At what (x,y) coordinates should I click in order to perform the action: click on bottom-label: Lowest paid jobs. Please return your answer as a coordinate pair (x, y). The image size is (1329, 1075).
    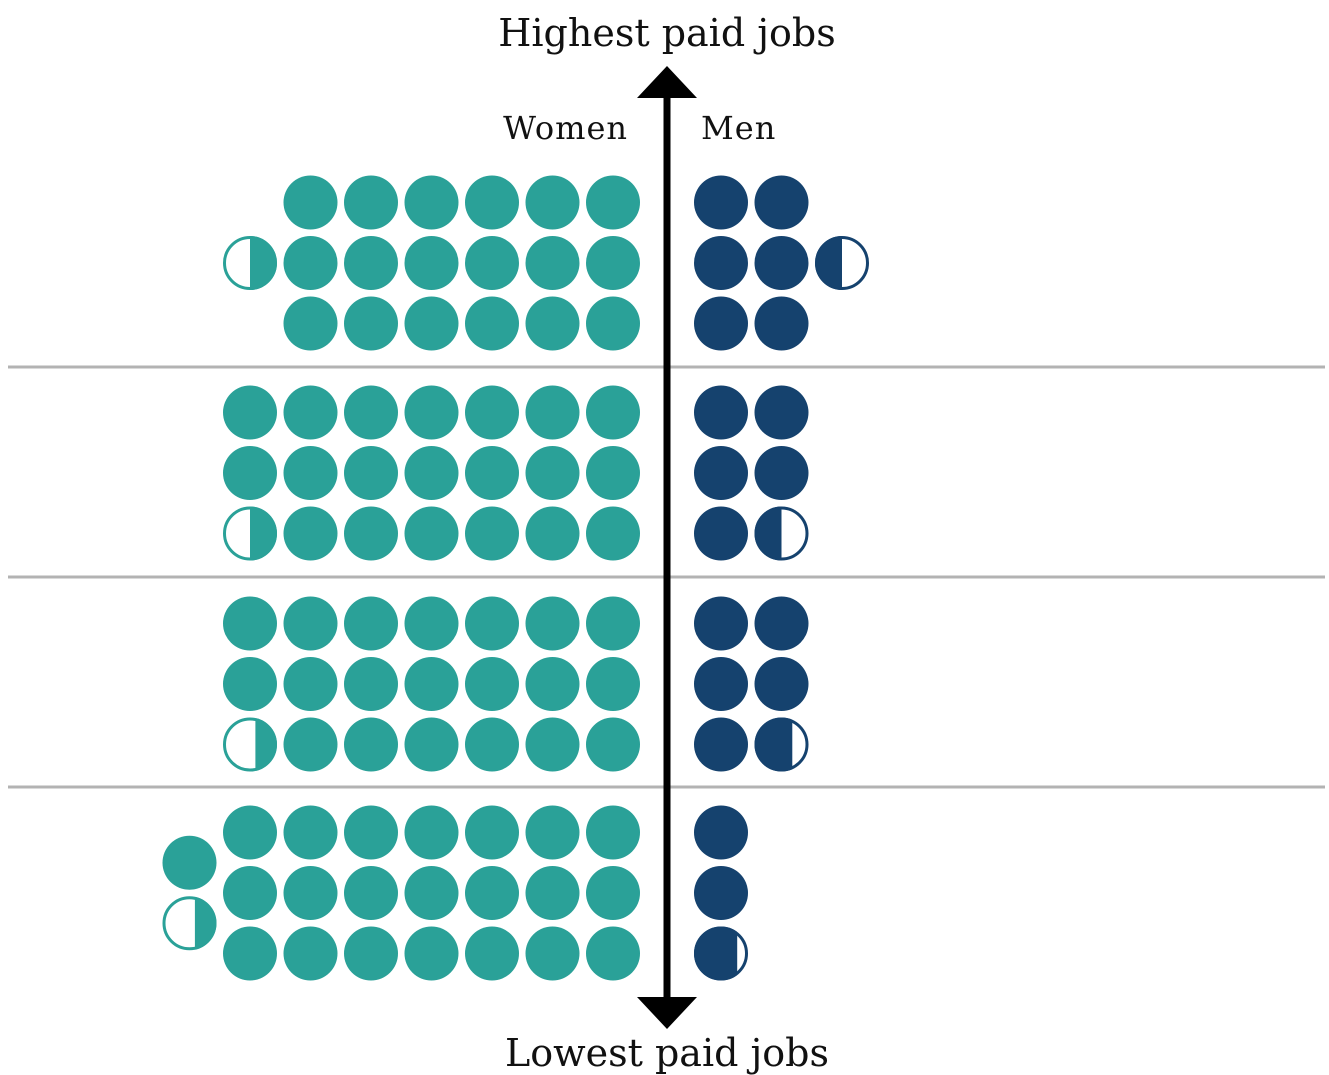
    Looking at the image, I should click on (667, 1053).